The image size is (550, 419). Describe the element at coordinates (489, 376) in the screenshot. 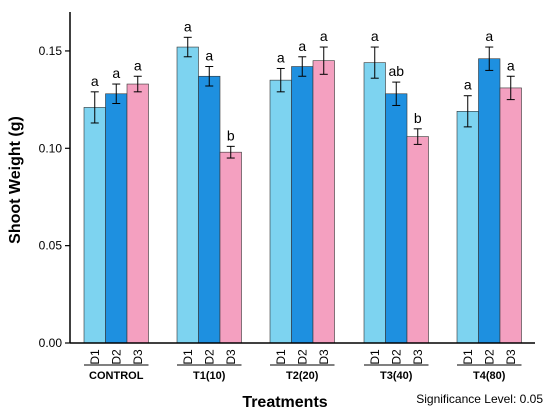

I see `group-label: T4(80)` at that location.